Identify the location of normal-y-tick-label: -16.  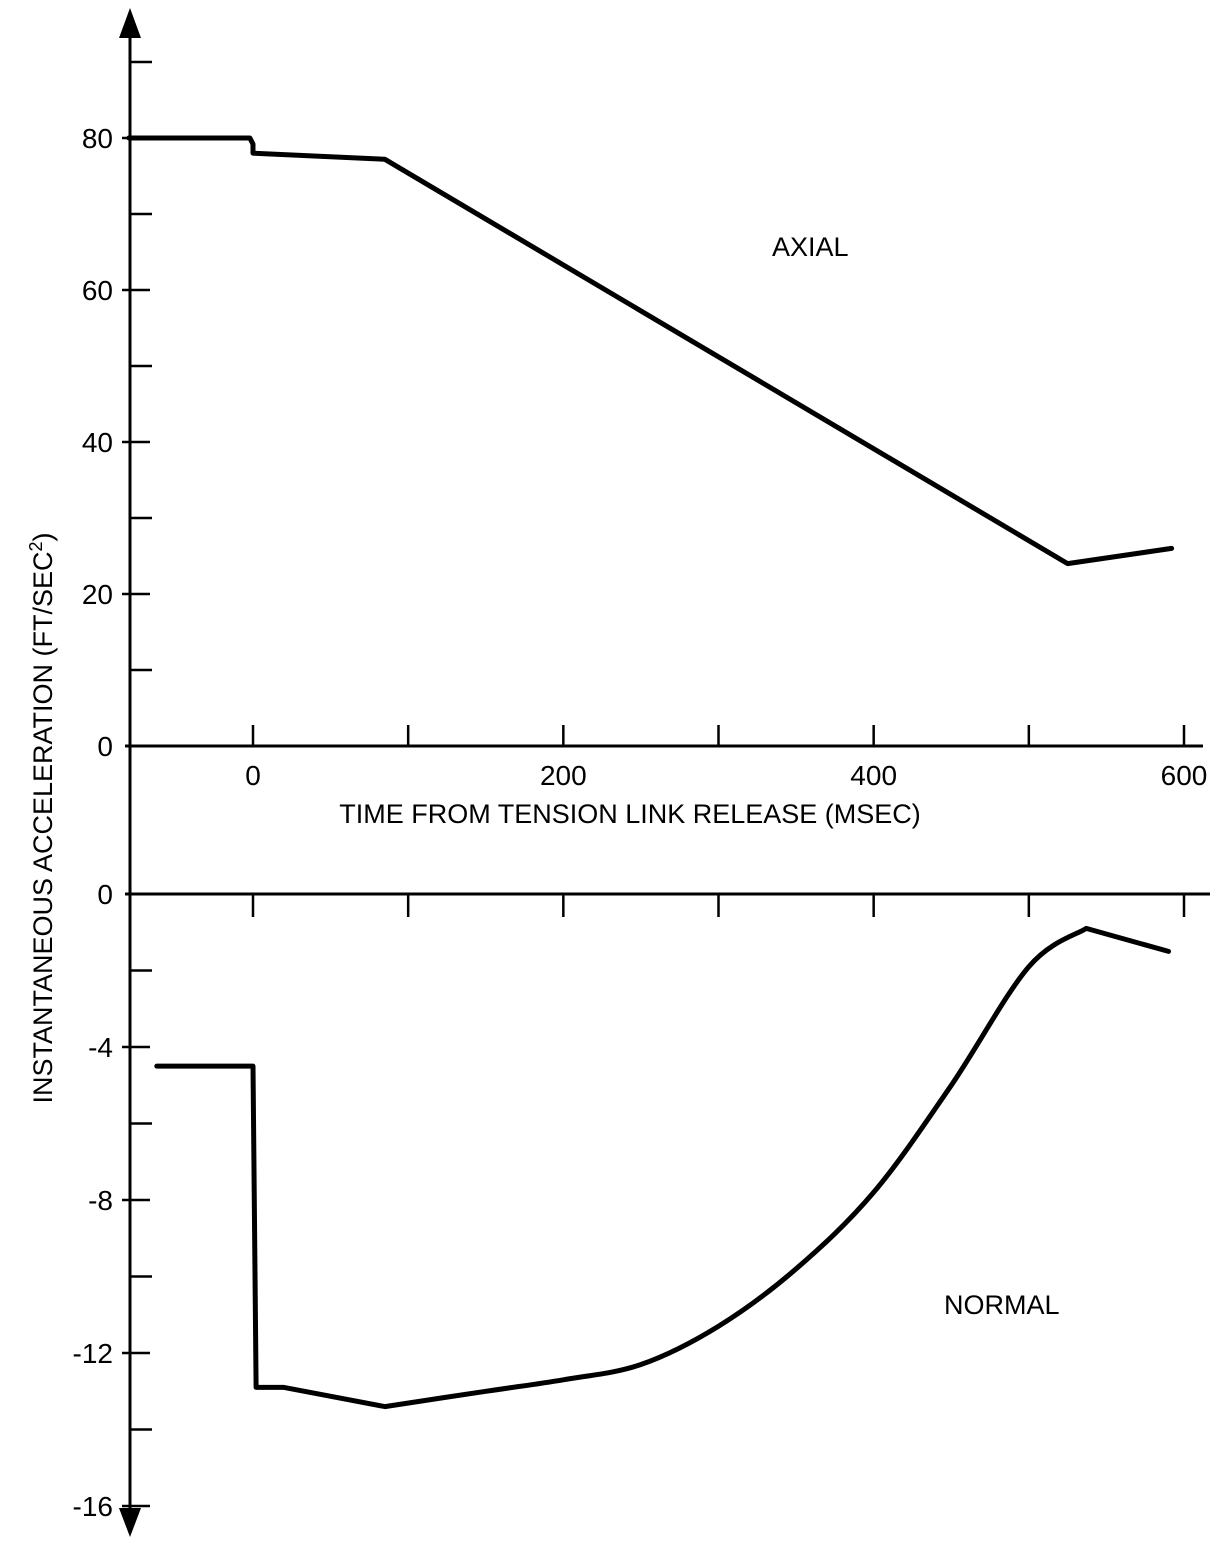
(93, 1506).